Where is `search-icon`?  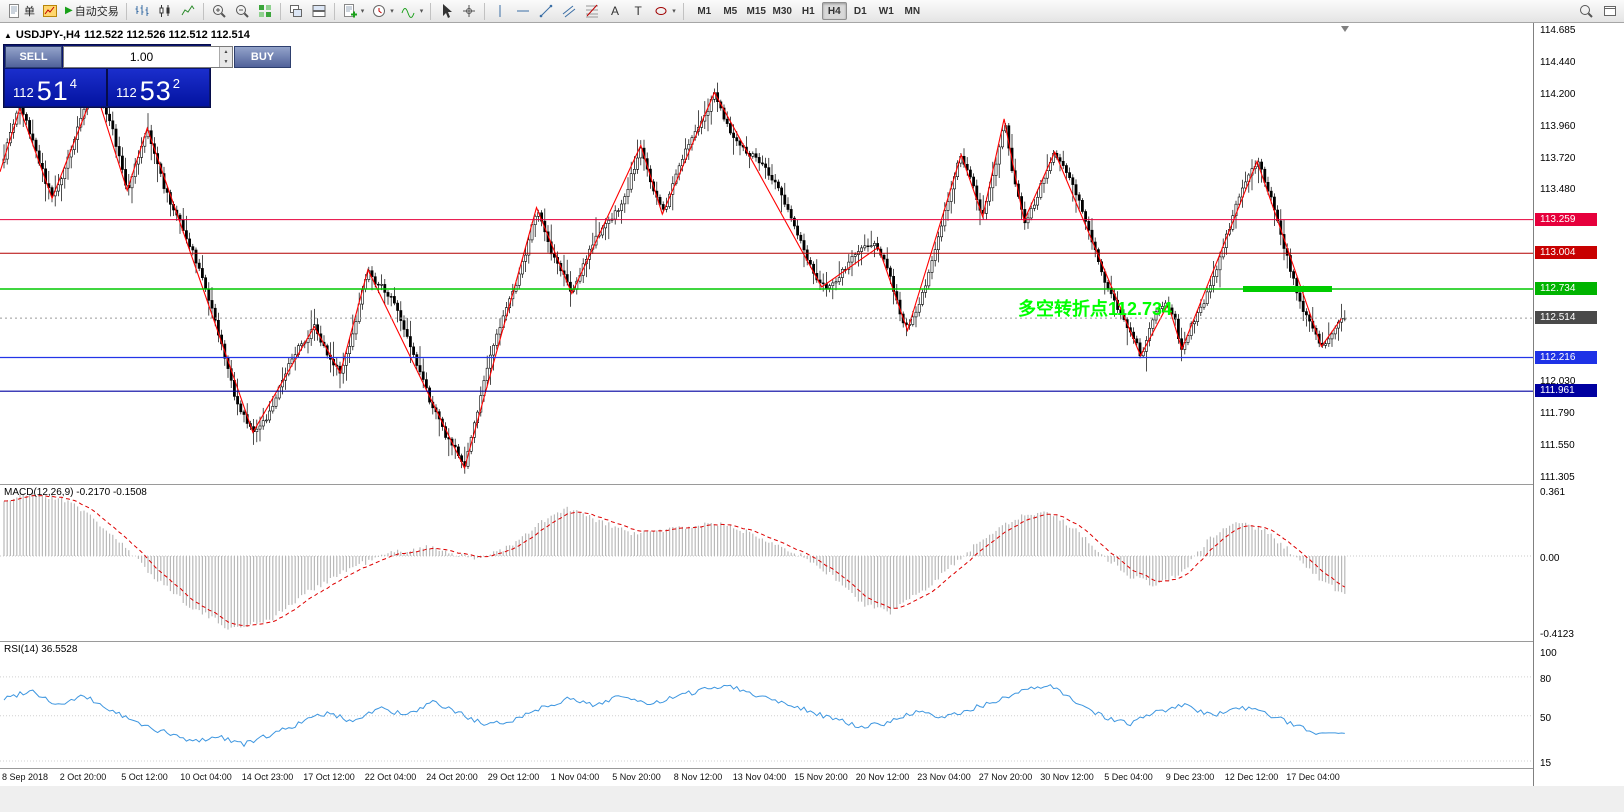 search-icon is located at coordinates (1586, 11).